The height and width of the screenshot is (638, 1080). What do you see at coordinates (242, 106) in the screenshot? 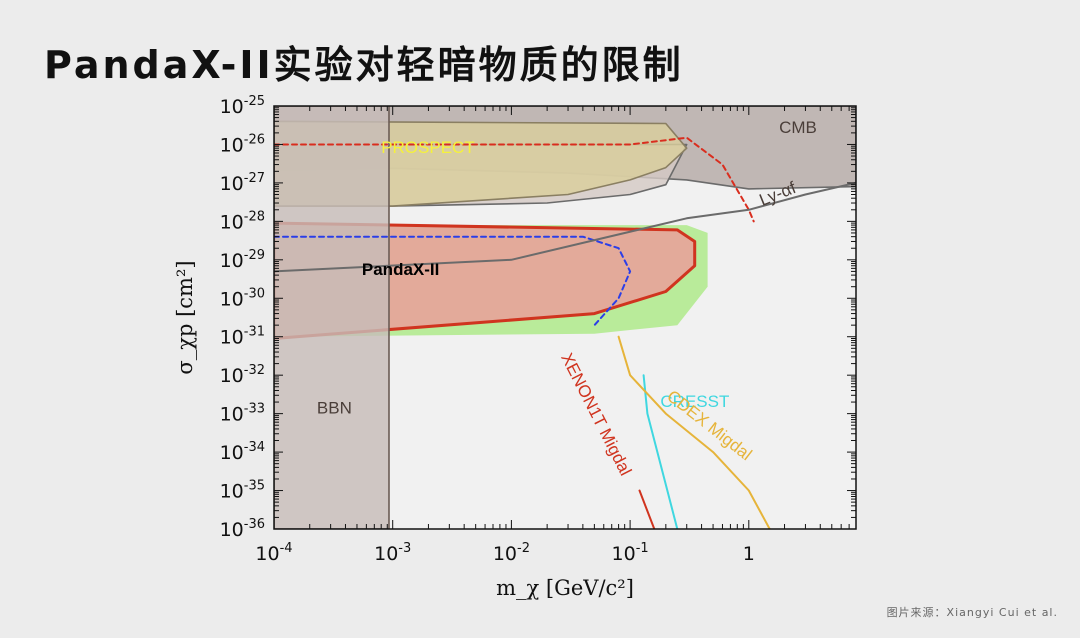
I see `y-tick-label: 10-25` at bounding box center [242, 106].